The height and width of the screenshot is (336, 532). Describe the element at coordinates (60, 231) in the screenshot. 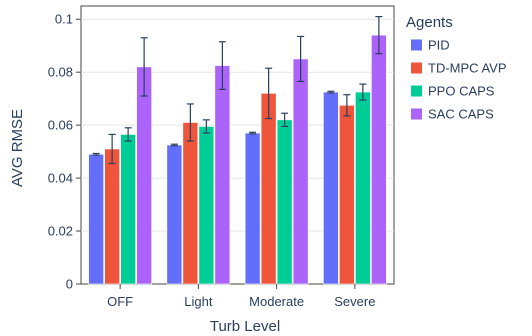

I see `y-tick-label: 0.02` at that location.